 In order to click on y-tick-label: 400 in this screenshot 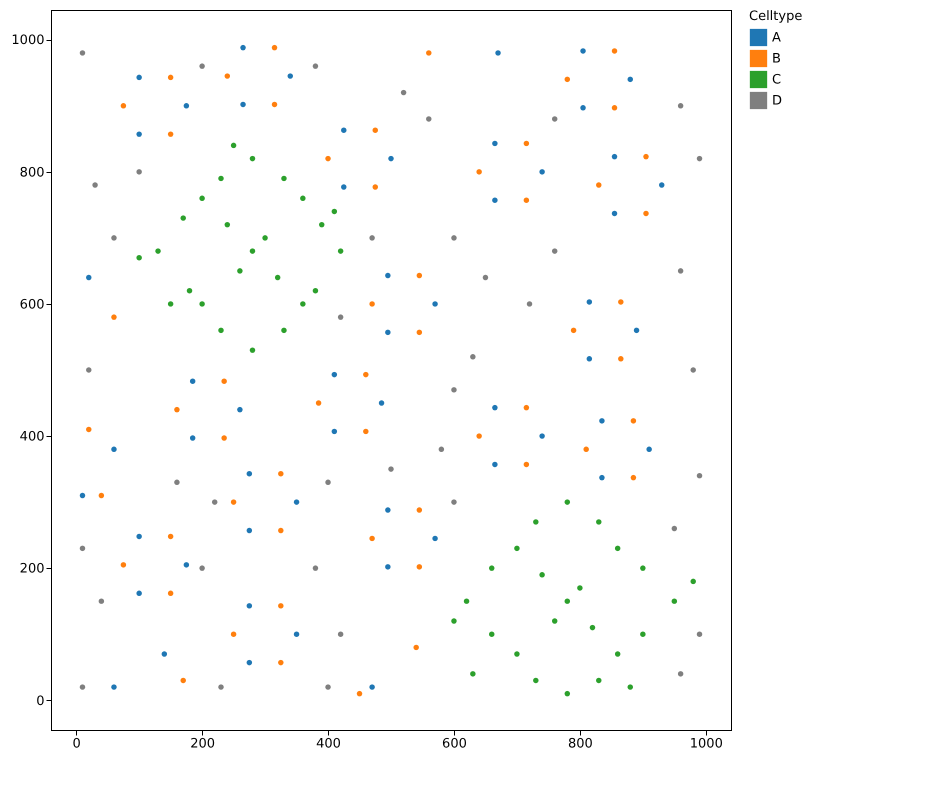, I will do `click(32, 437)`.